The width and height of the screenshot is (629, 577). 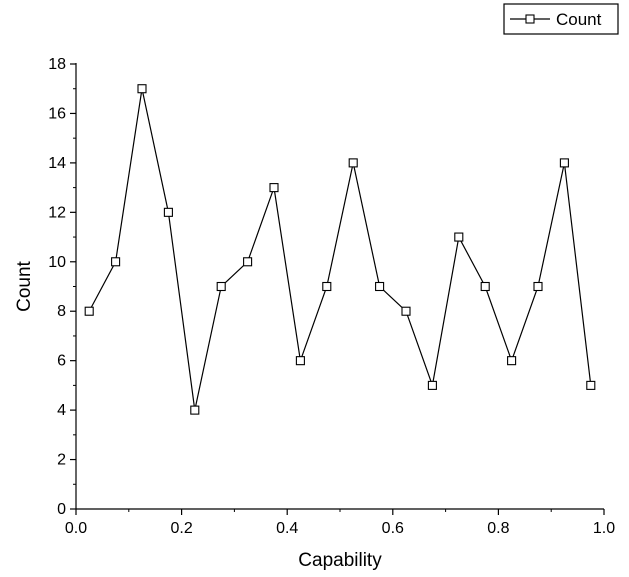 I want to click on x-tick-label: 0.6, so click(x=393, y=528).